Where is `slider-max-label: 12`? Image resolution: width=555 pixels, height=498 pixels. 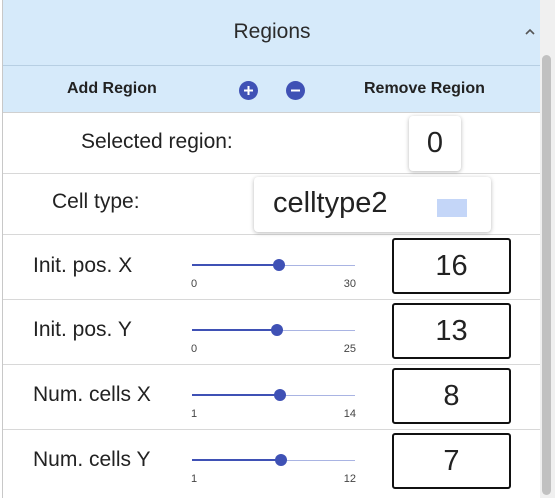
slider-max-label: 12 is located at coordinates (349, 479).